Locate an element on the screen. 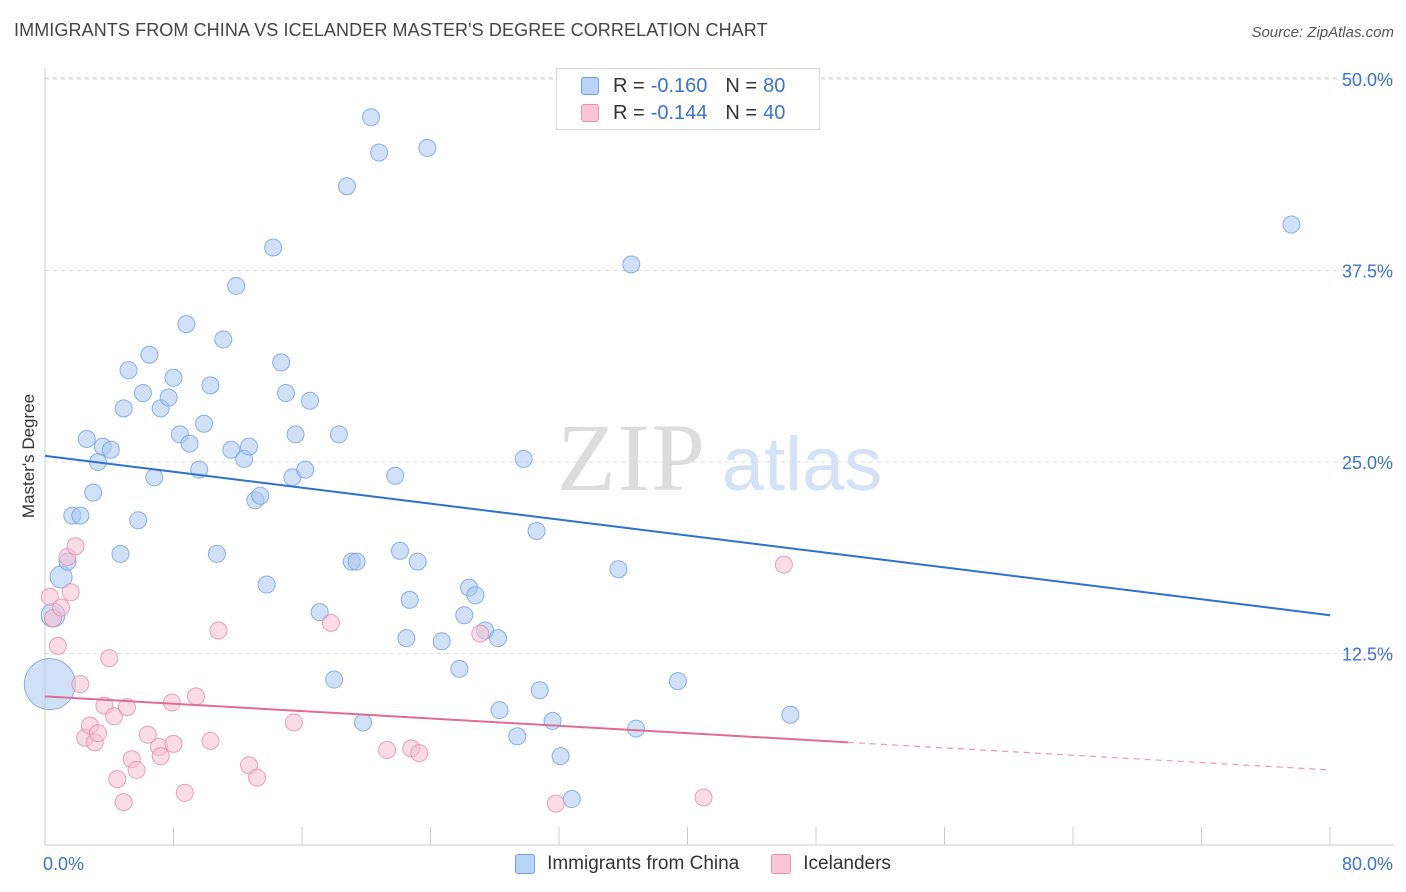 The height and width of the screenshot is (892, 1406). china-swatch is located at coordinates (590, 86).